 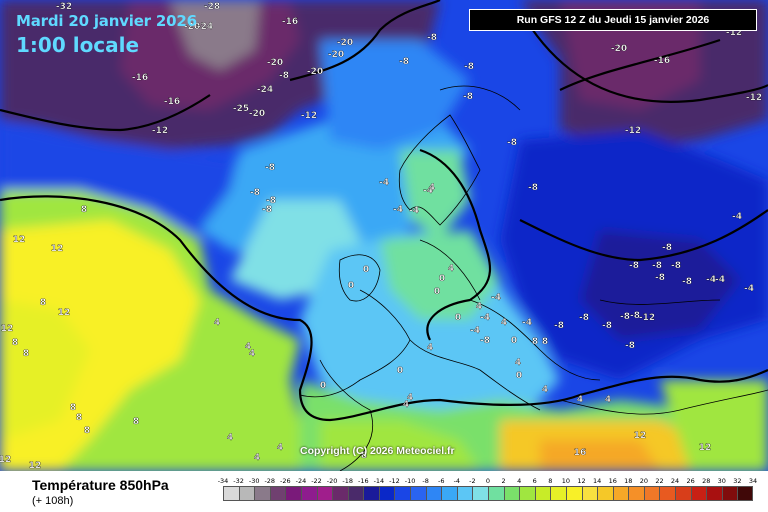 I want to click on legend-tick-label: -2, so click(x=472, y=481).